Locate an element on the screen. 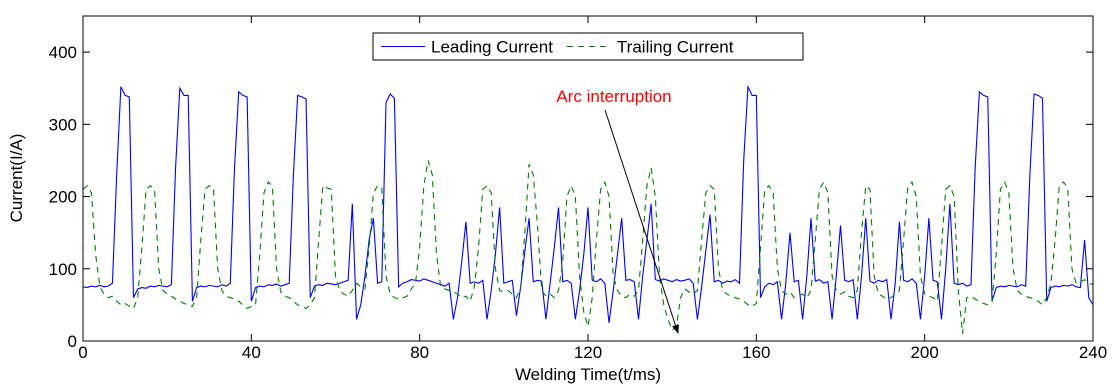  x-tick-label: 0 is located at coordinates (82, 352).